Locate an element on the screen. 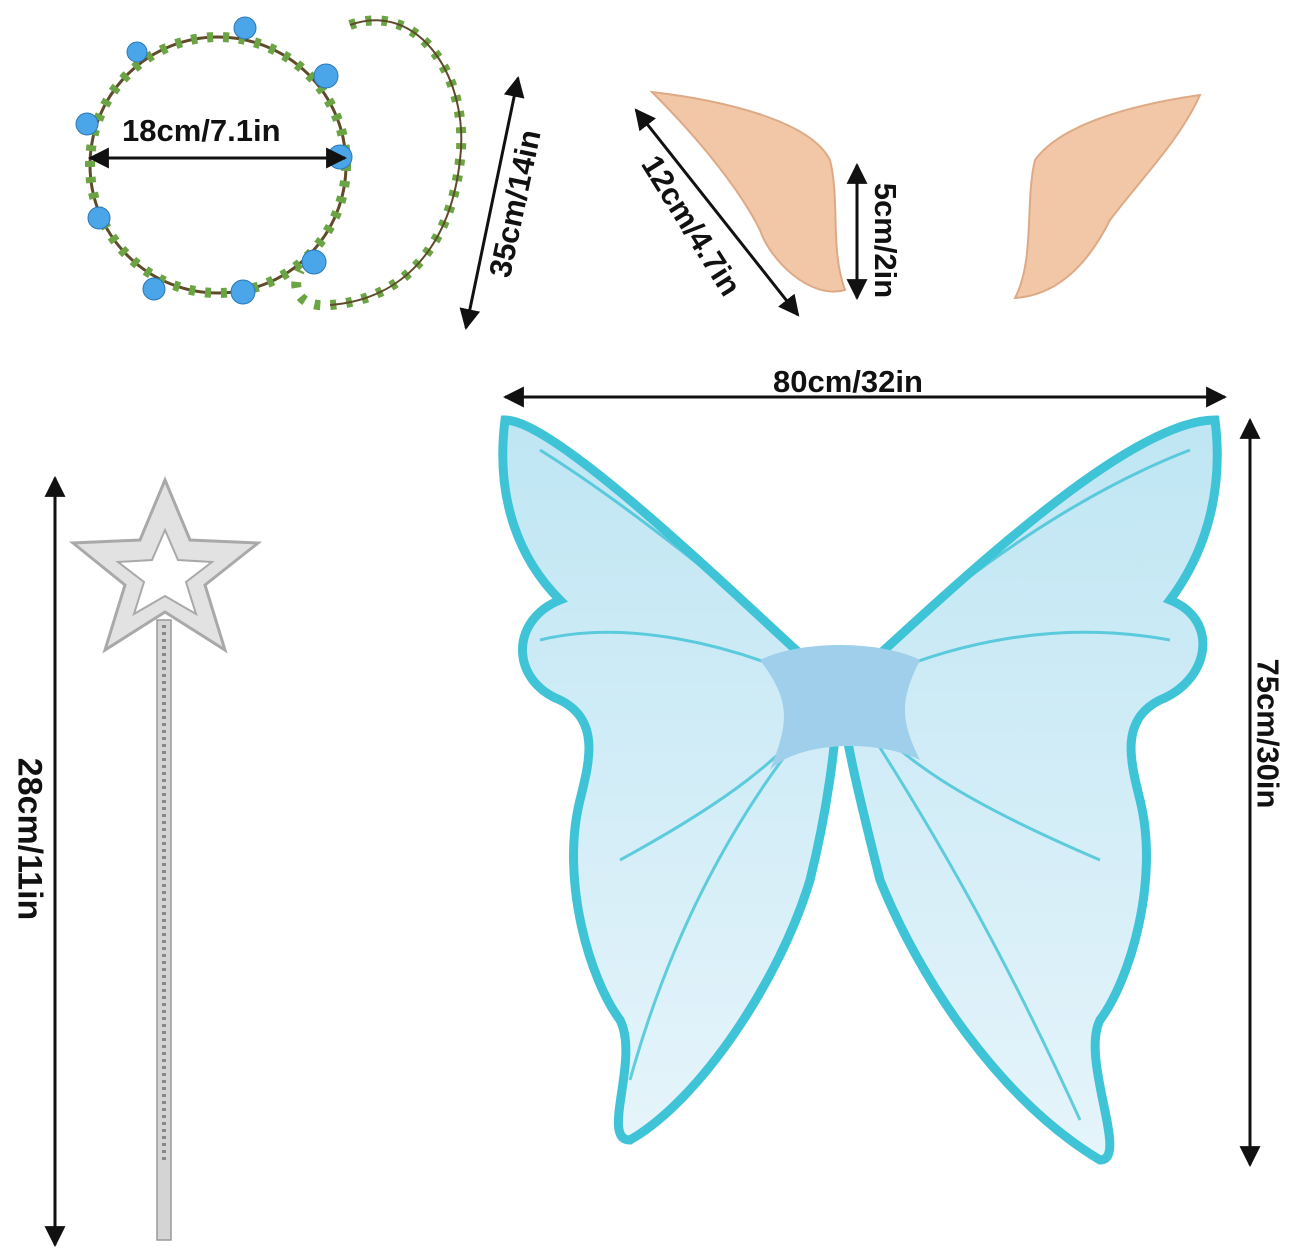  ear-length-arrow is located at coordinates (717, 212).